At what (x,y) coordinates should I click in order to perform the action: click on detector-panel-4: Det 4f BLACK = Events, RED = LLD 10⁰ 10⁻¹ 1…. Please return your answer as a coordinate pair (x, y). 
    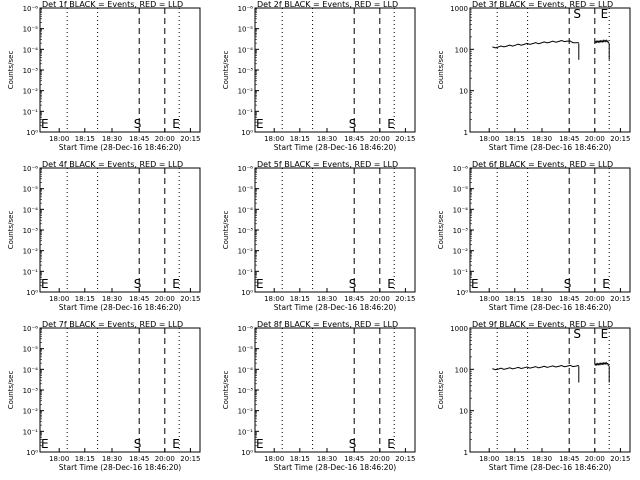
    Looking at the image, I should click on (104, 236).